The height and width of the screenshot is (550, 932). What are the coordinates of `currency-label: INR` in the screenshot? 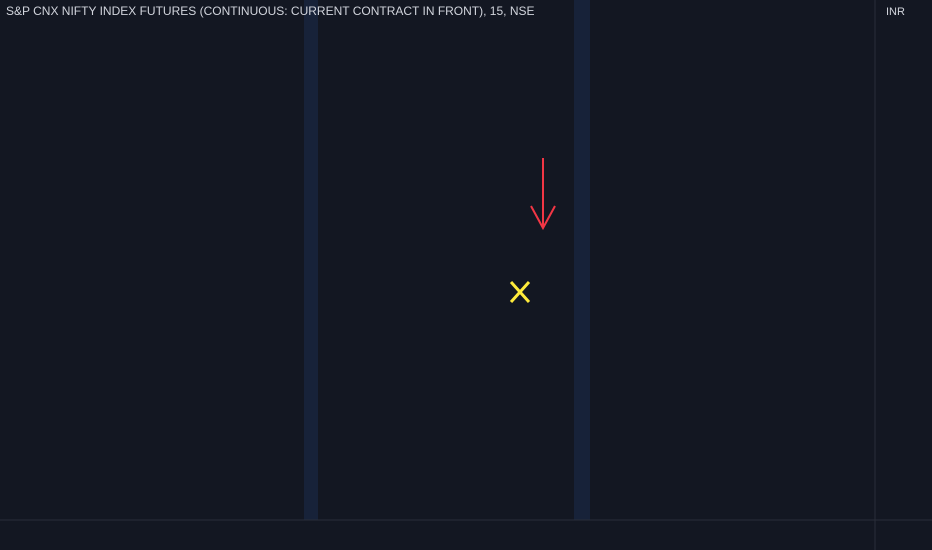 It's located at (895, 12).